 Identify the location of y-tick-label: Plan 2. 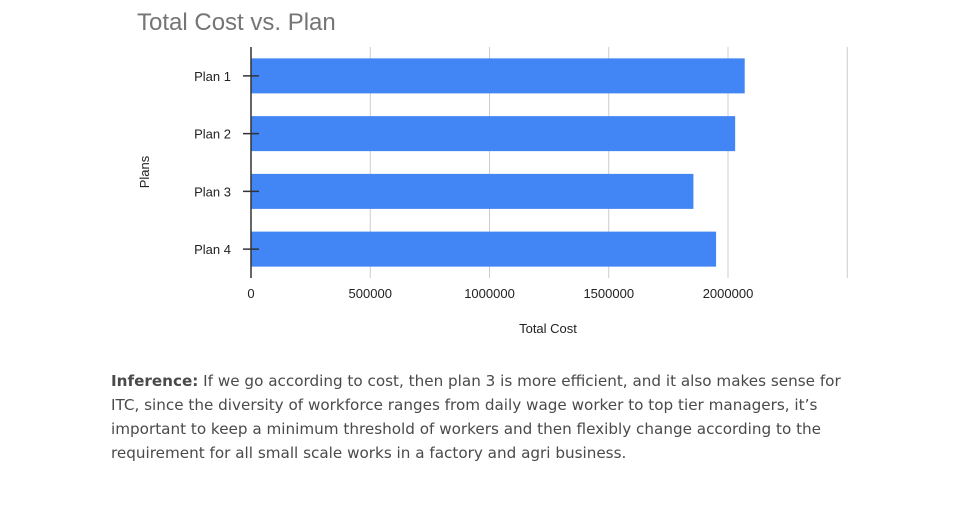
(212, 134).